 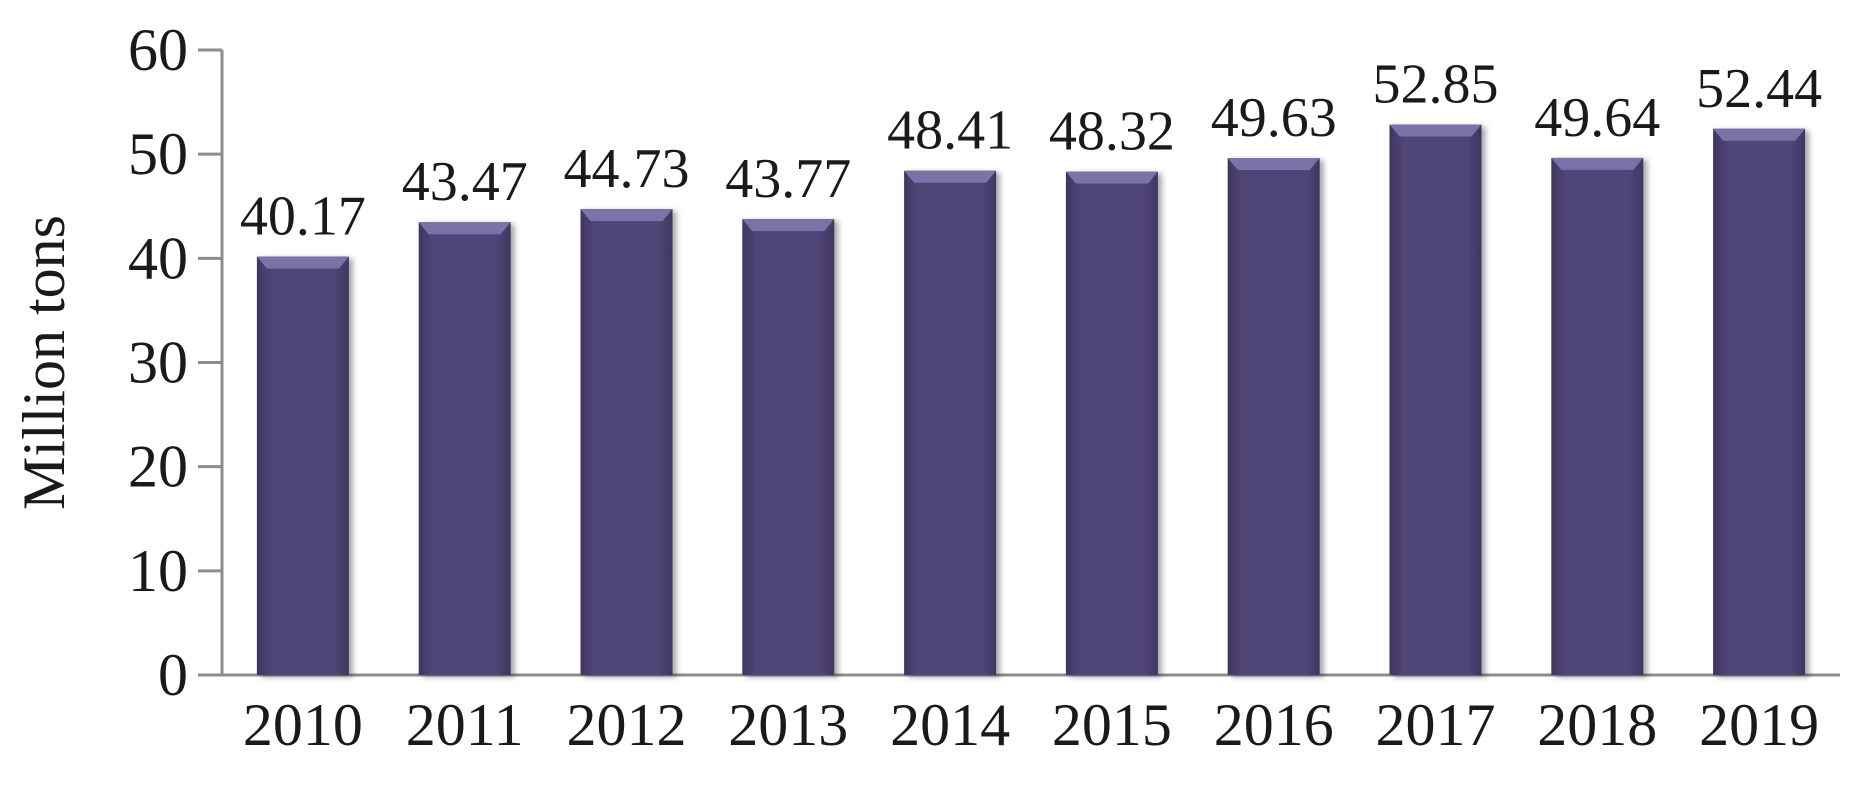 What do you see at coordinates (1436, 725) in the screenshot?
I see `x-tick-label: 2017` at bounding box center [1436, 725].